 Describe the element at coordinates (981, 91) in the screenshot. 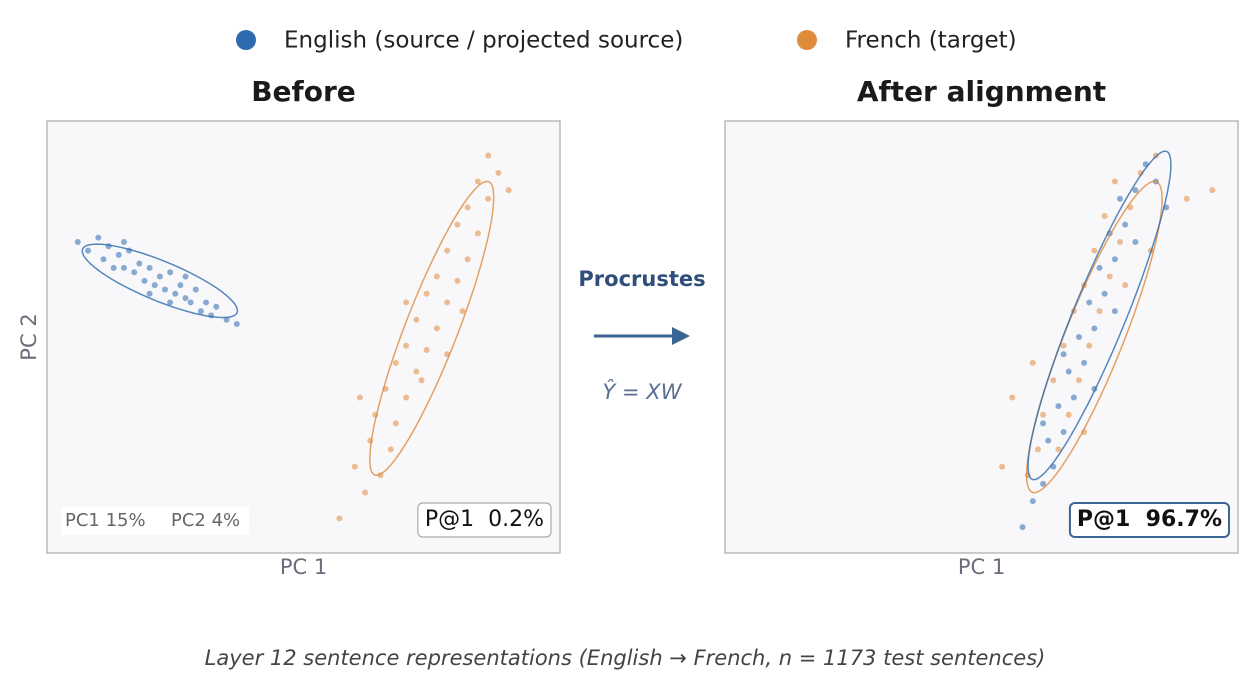

I see `panel-title: After alignment` at that location.